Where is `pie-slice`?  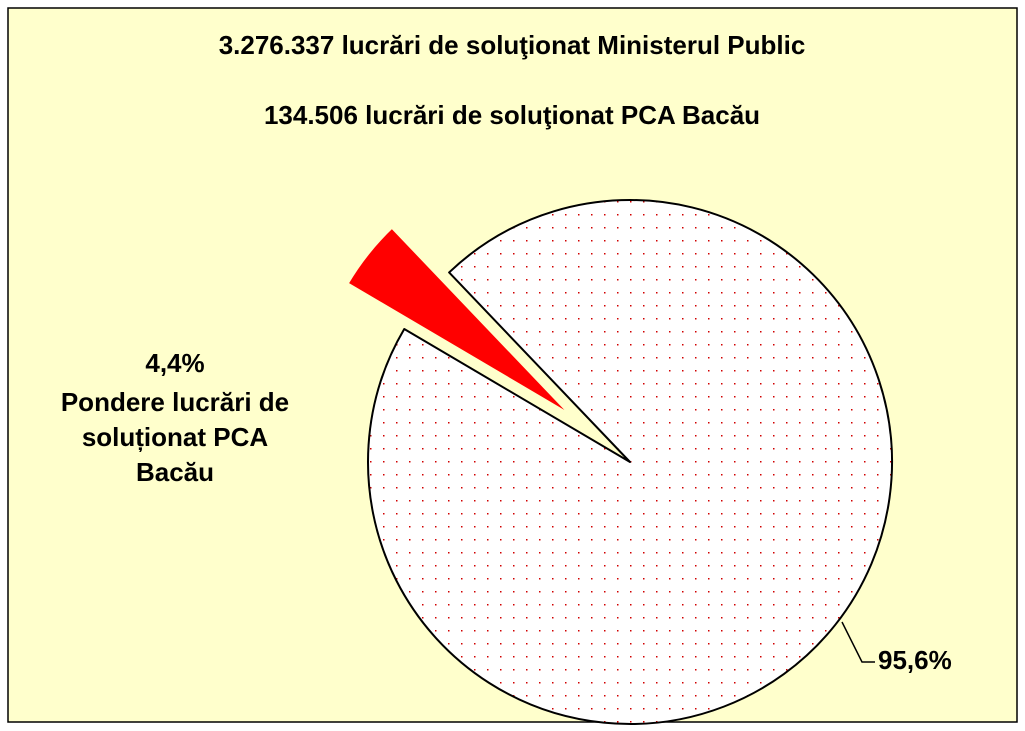
pie-slice is located at coordinates (460, 322).